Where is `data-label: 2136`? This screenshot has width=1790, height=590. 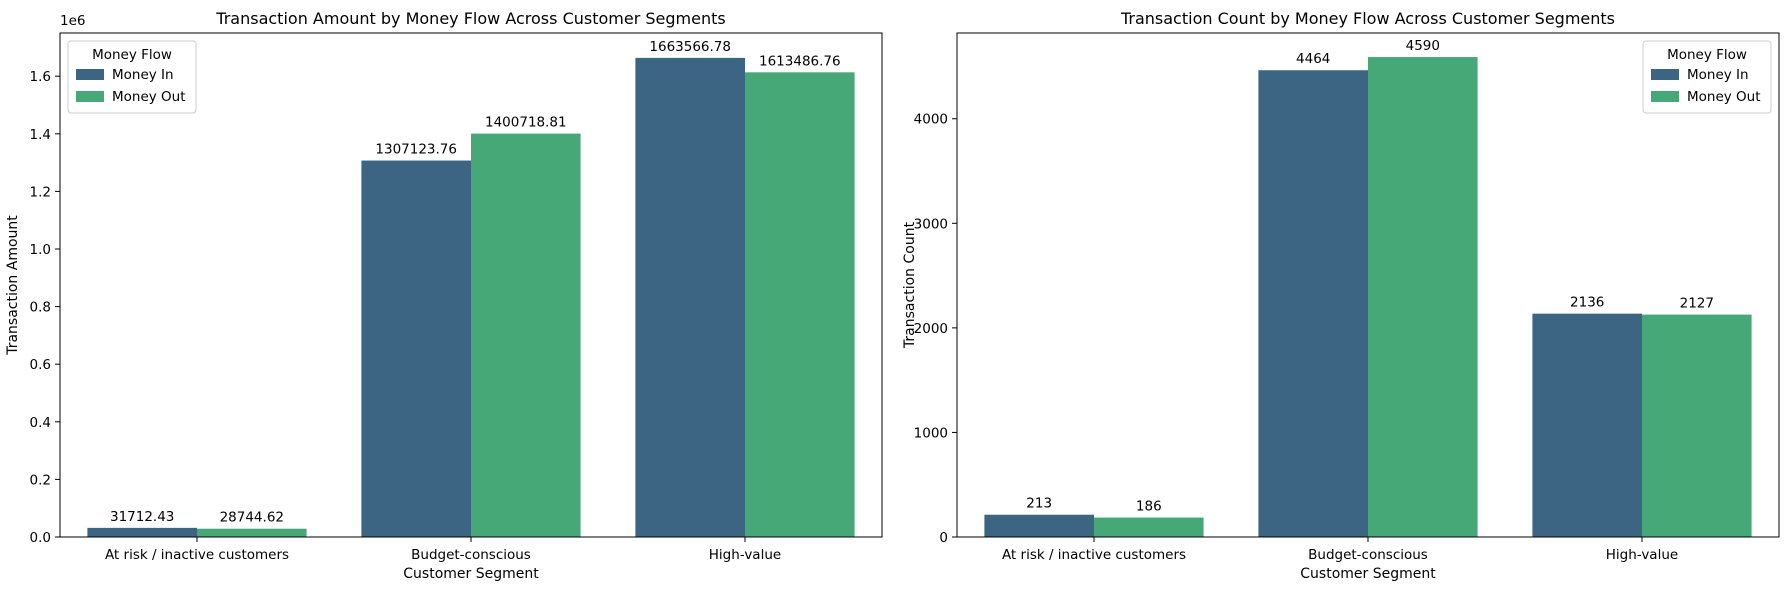 data-label: 2136 is located at coordinates (1587, 303).